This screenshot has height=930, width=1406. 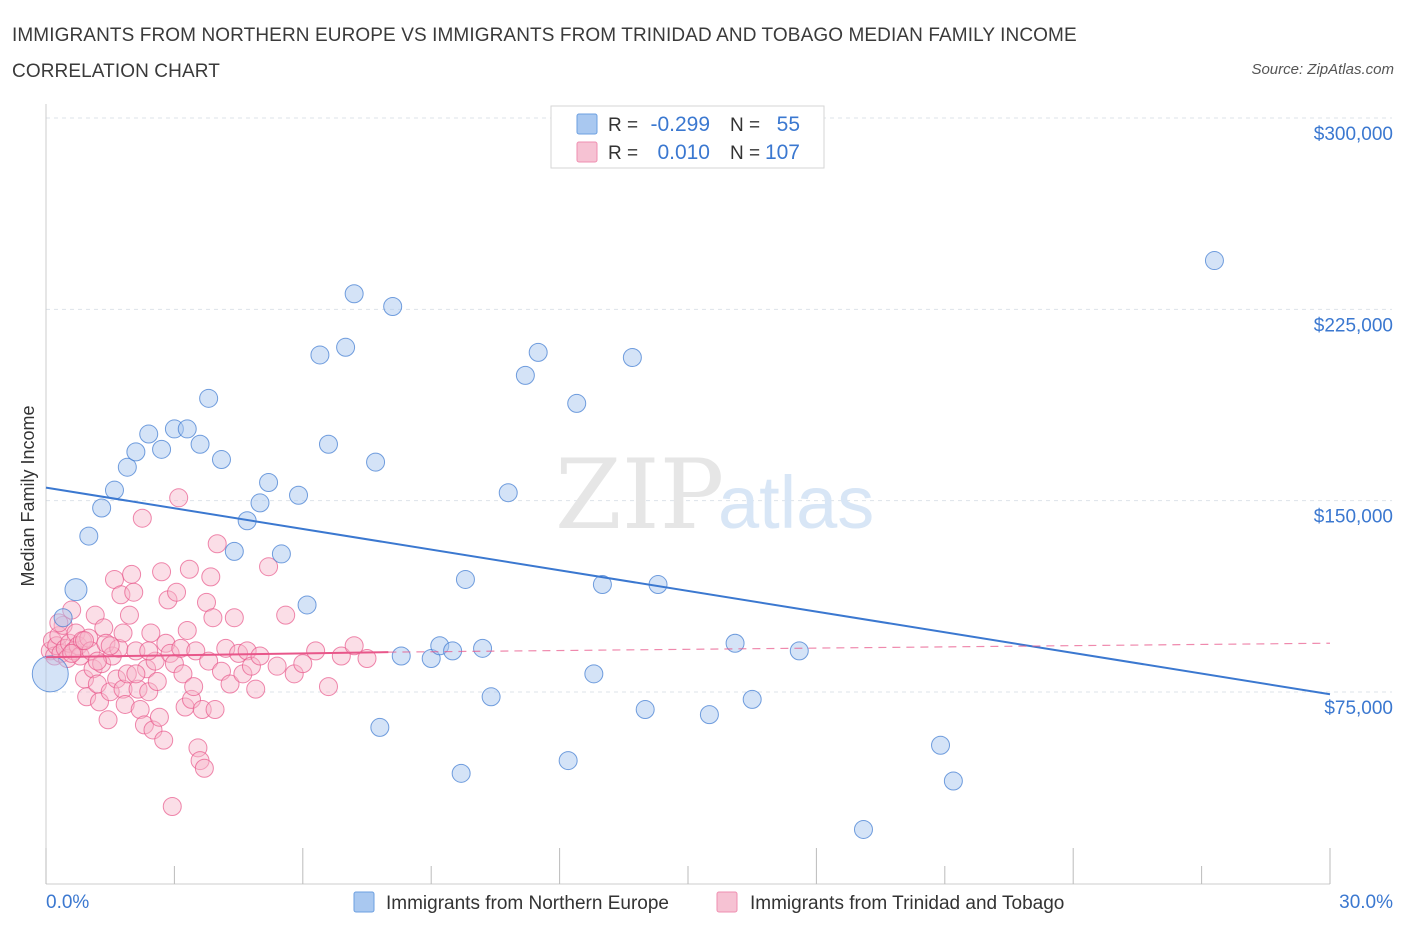 What do you see at coordinates (639, 495) in the screenshot?
I see `watermark-zip: ZIP` at bounding box center [639, 495].